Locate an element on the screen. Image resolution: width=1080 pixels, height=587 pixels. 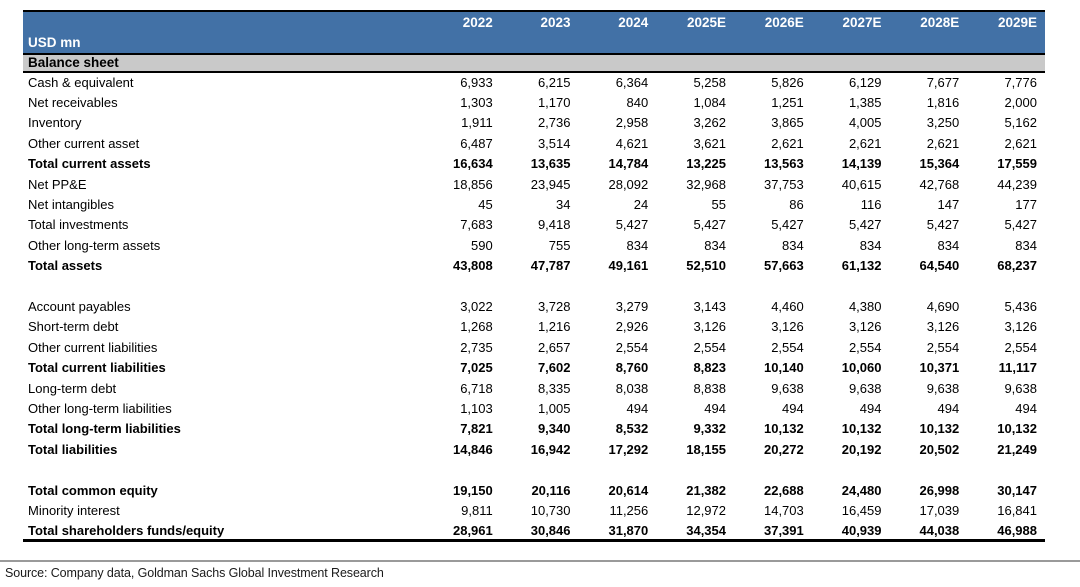
row-label: Account payables is located at coordinates (79, 306).